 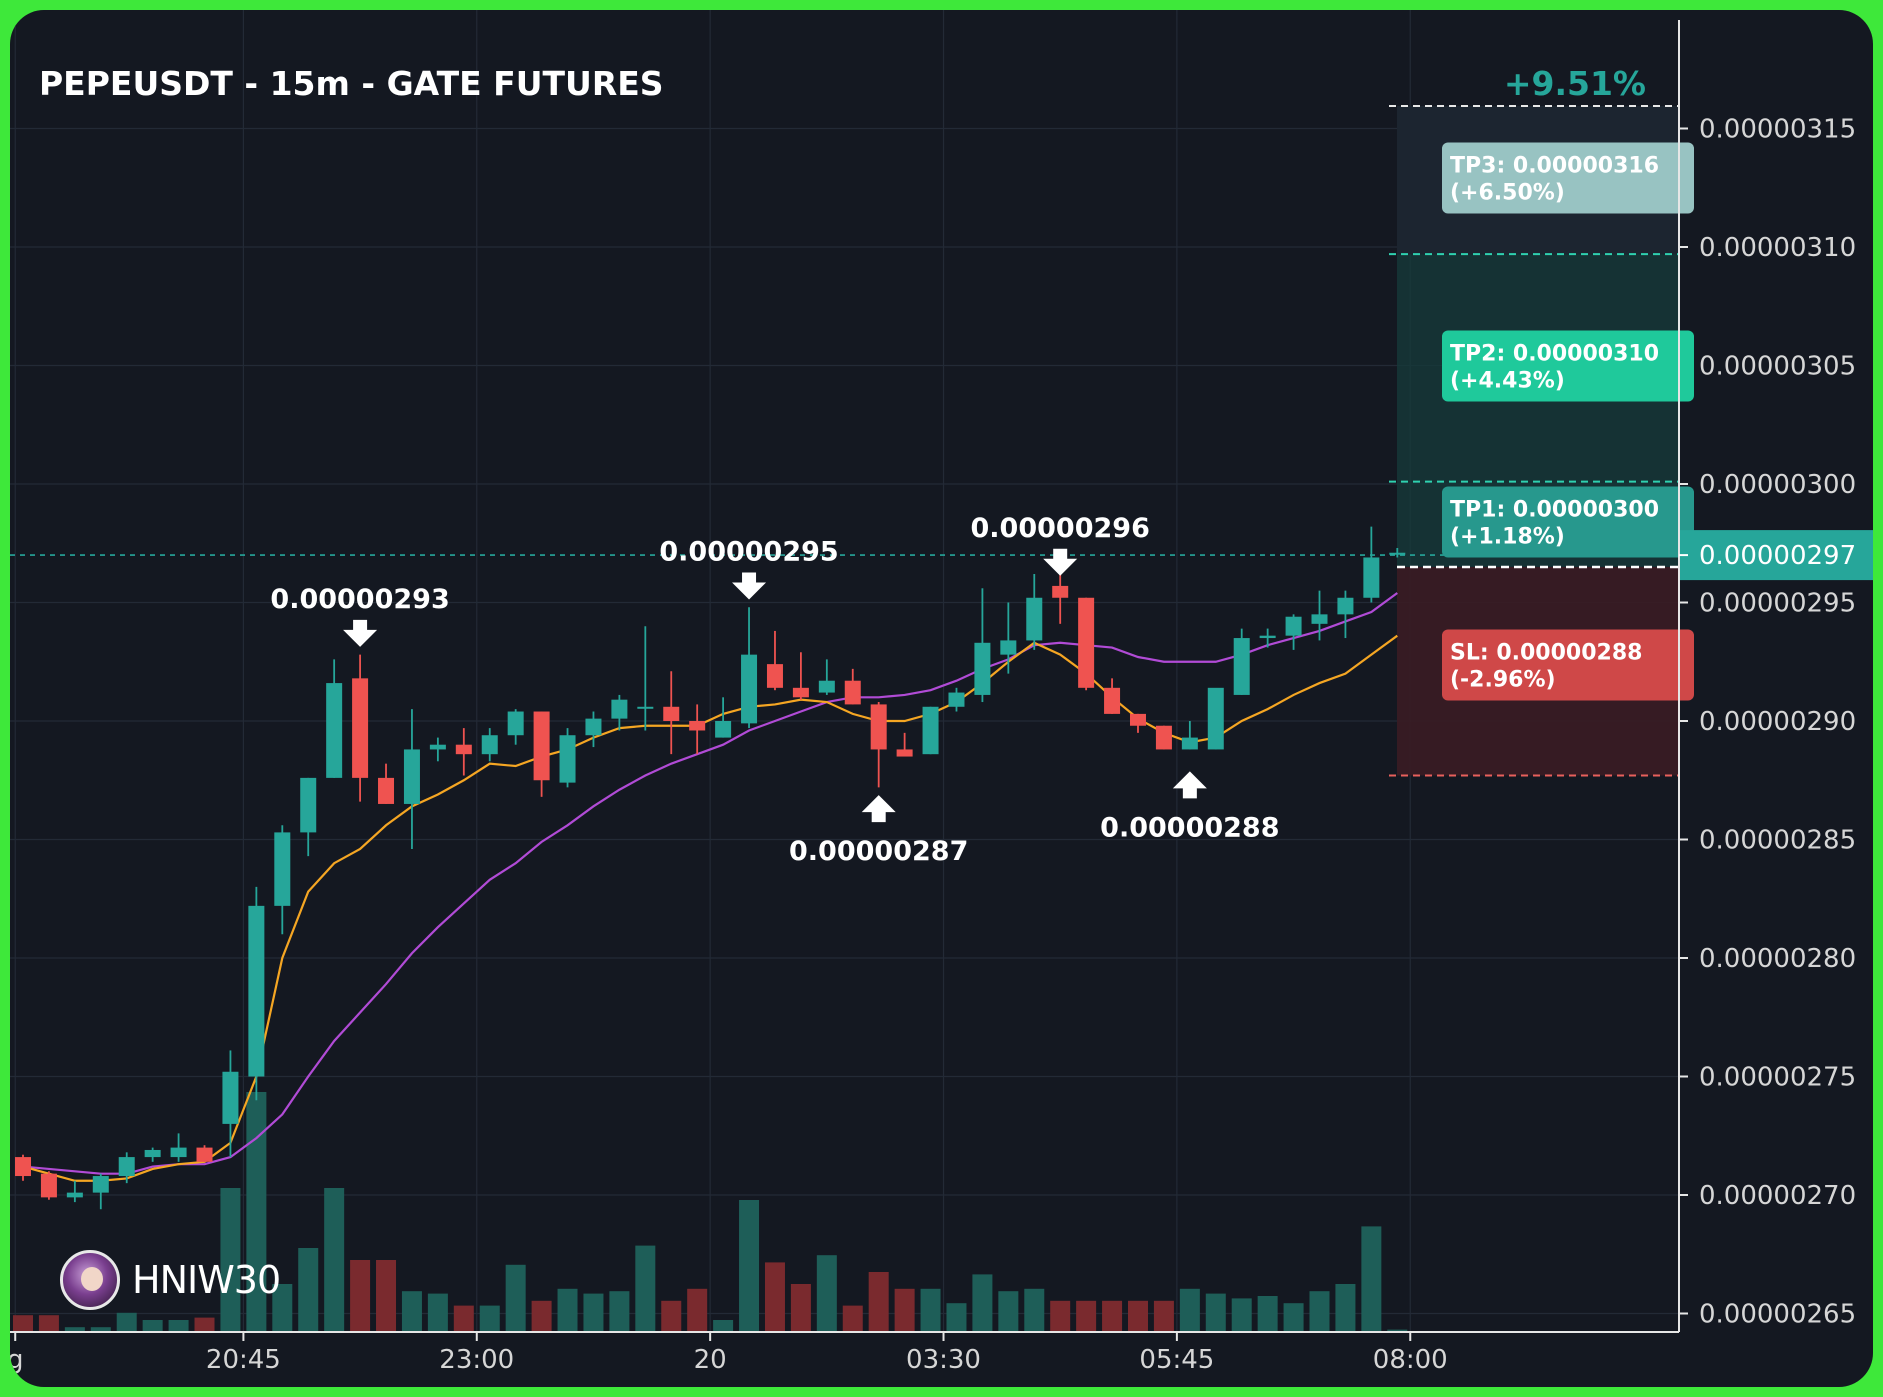 What do you see at coordinates (1554, 166) in the screenshot?
I see `tp3-price-label: TP3: 0.00000316` at bounding box center [1554, 166].